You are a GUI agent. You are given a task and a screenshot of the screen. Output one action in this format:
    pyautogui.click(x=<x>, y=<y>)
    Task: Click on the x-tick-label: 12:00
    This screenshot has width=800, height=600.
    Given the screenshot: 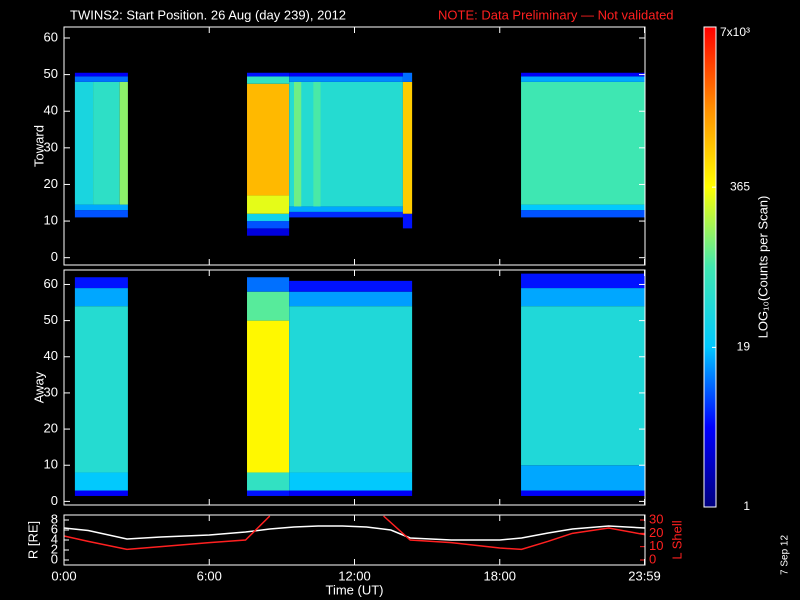 What is the action you would take?
    pyautogui.click(x=354, y=575)
    